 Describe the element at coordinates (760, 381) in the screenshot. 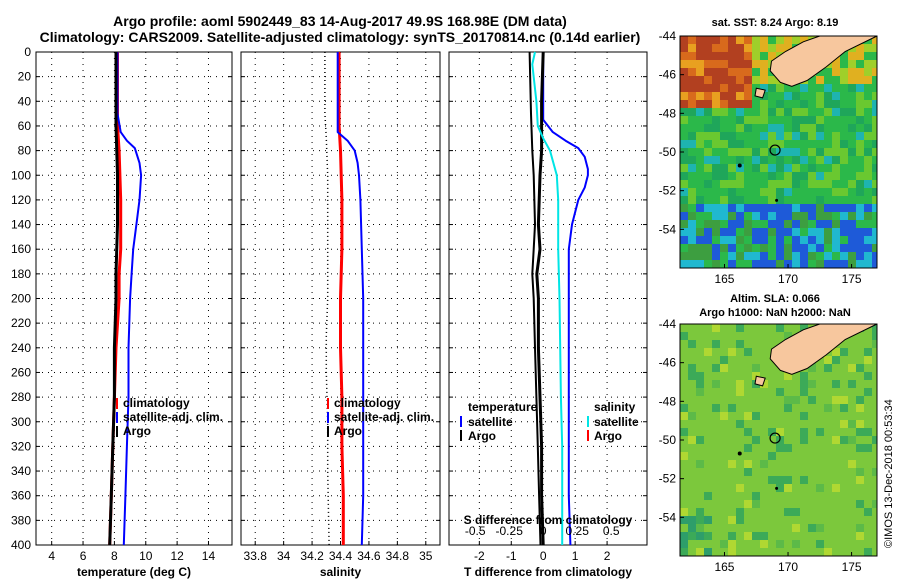

I see `land-stewart-island` at that location.